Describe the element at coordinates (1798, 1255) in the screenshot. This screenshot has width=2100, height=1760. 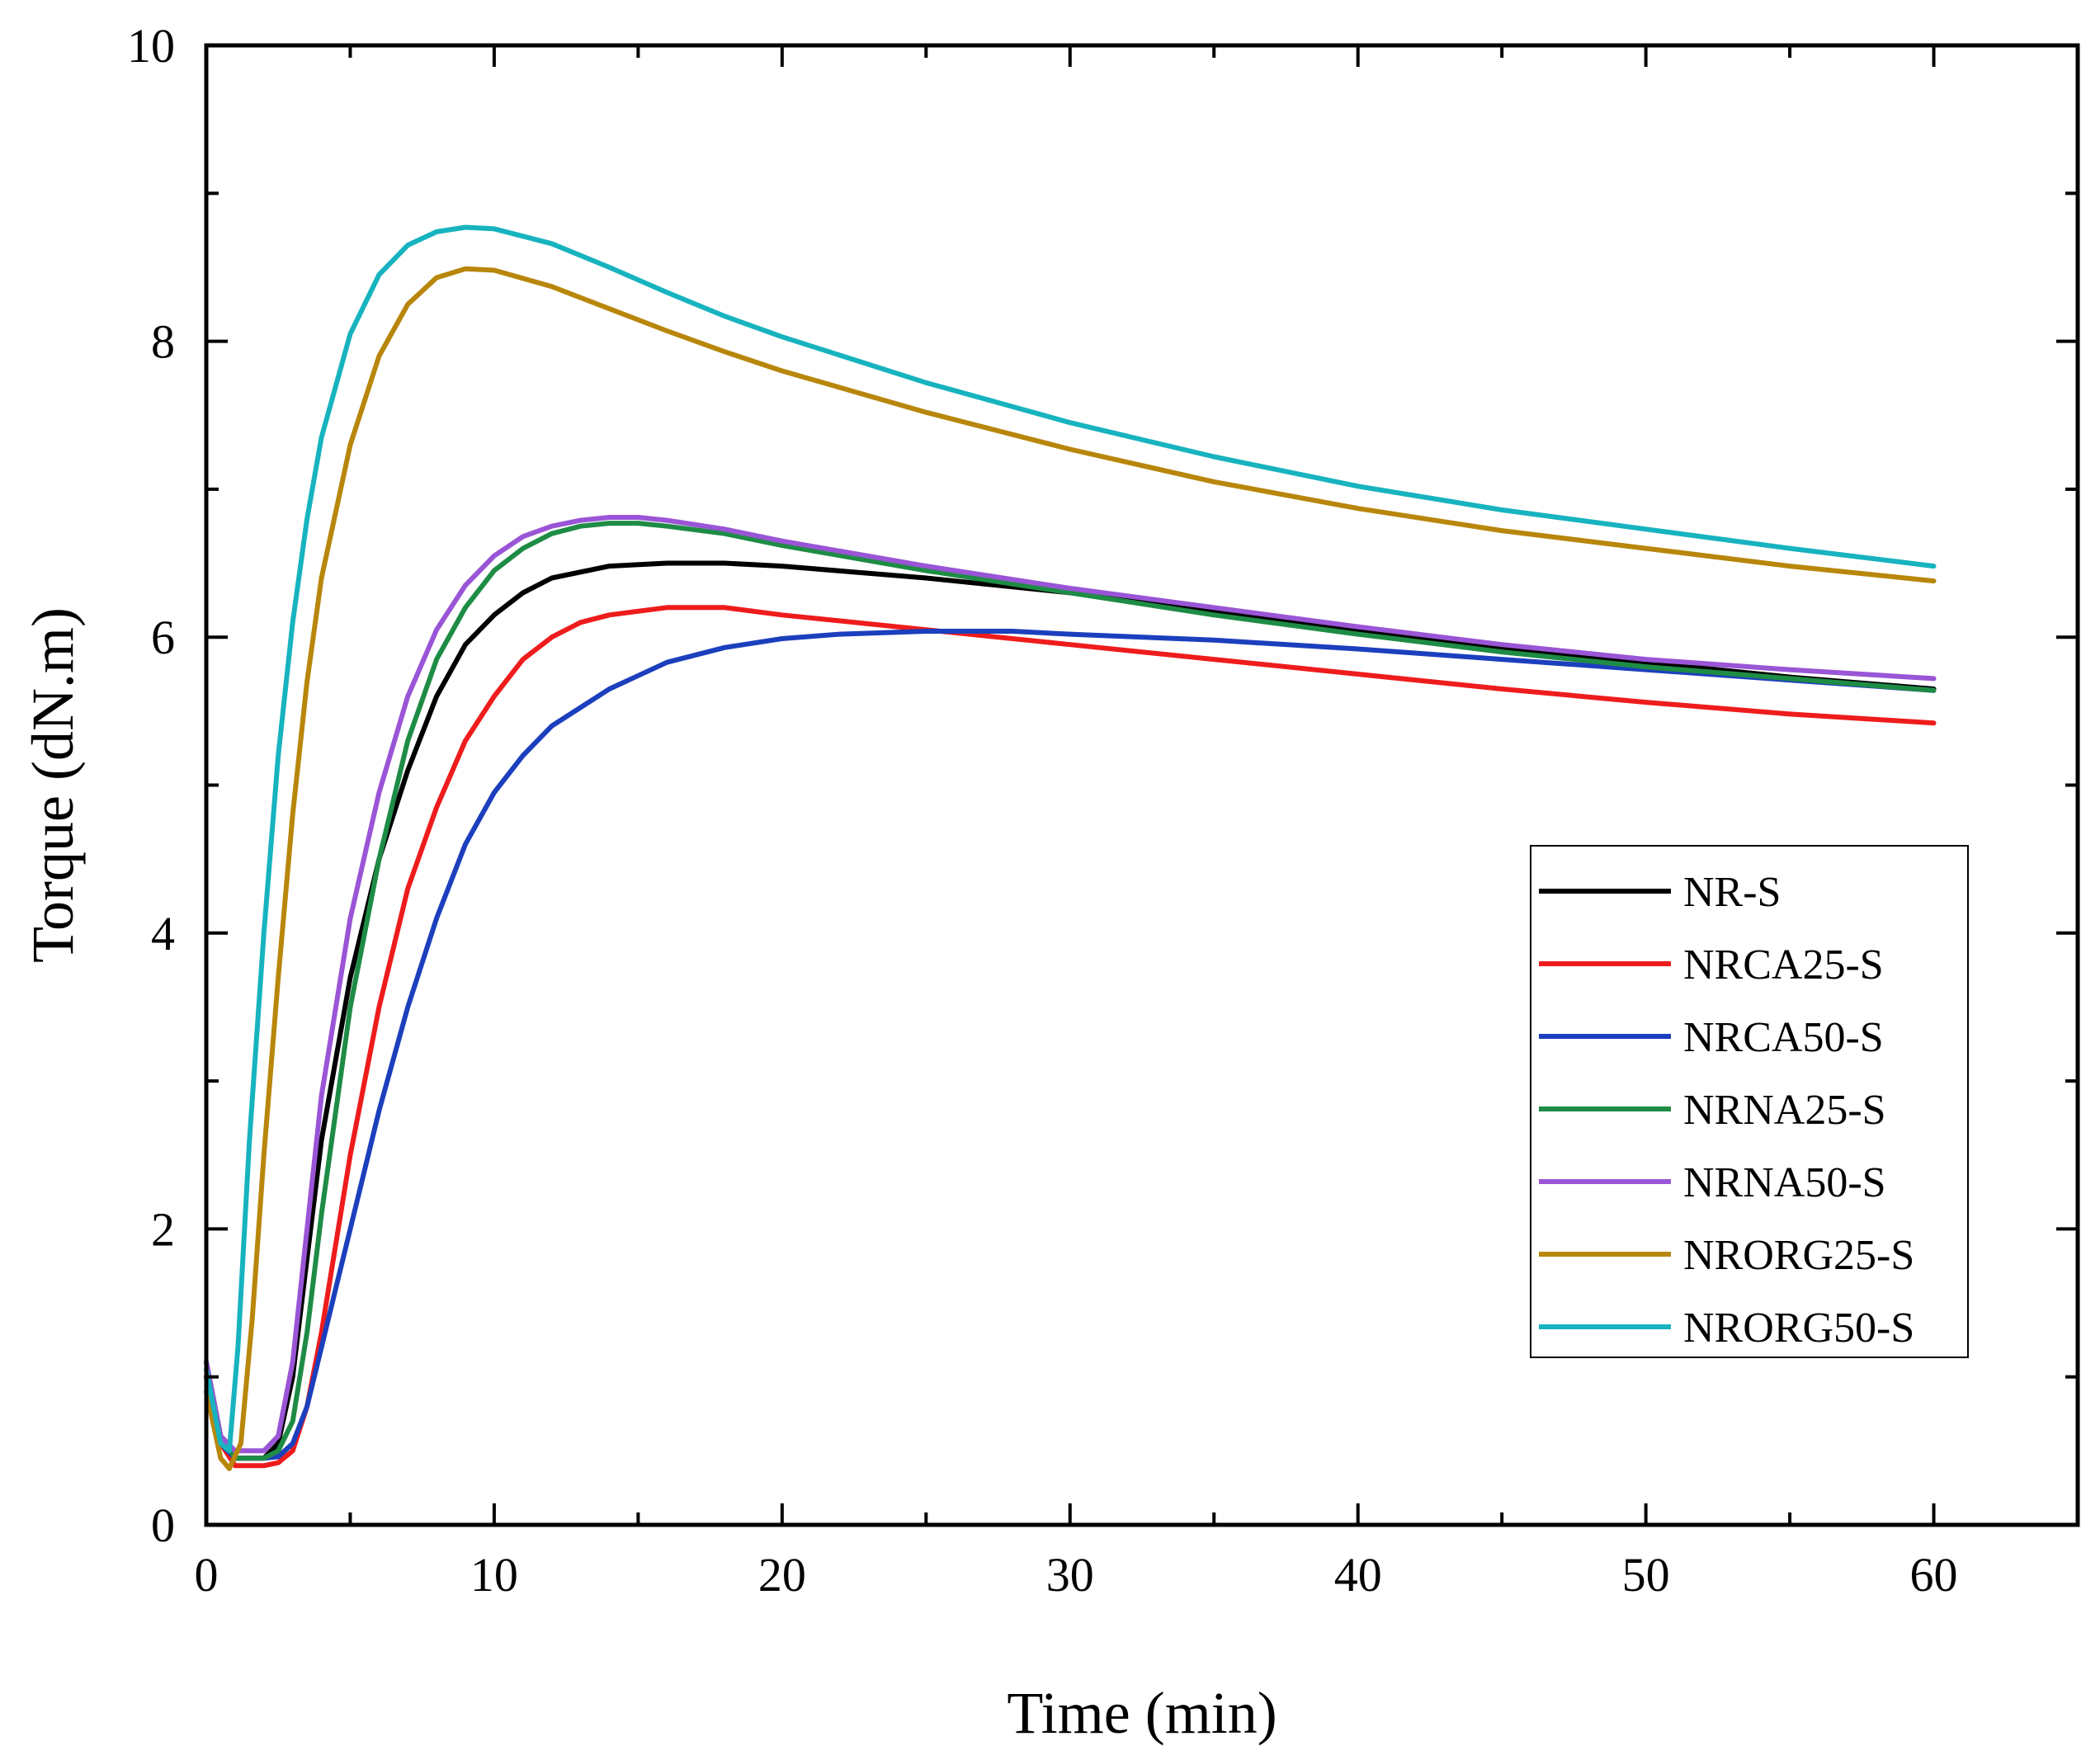
I see `legend-label: NRORG25-S` at that location.